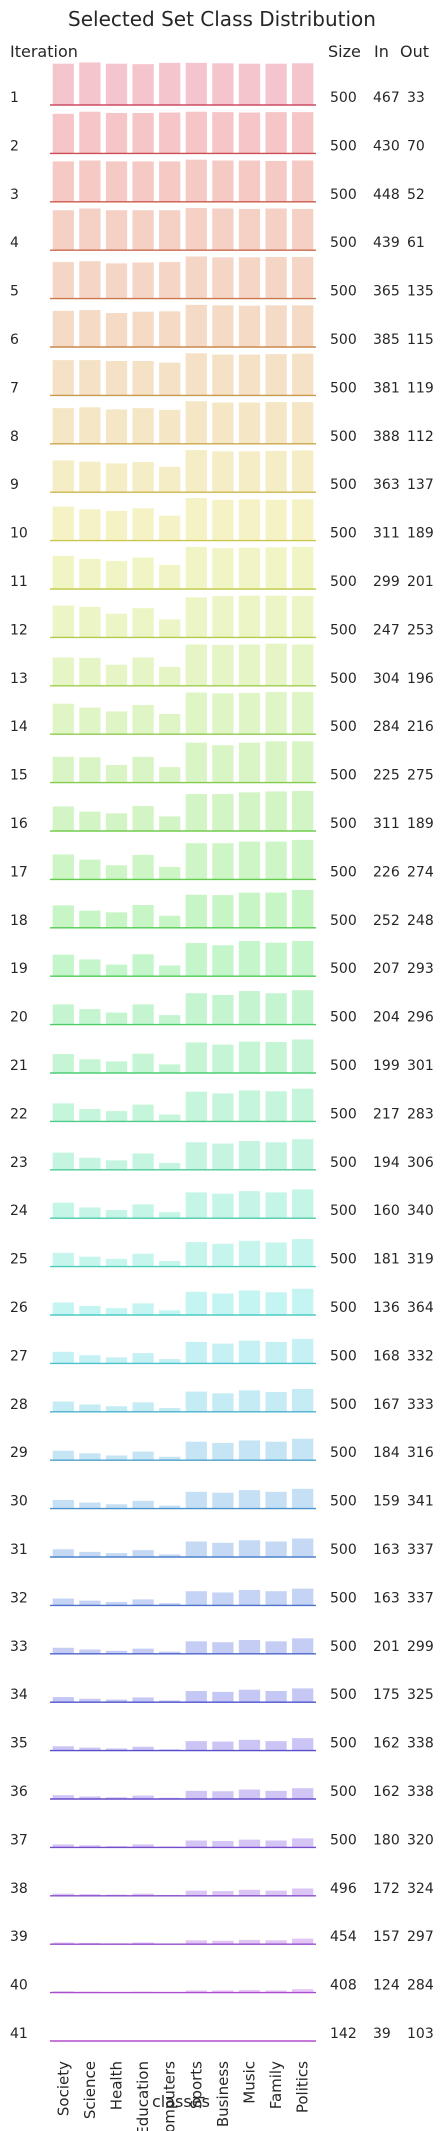 This screenshot has width=444, height=2131. I want to click on iteration-row: 10 500 311 189, so click(222, 520).